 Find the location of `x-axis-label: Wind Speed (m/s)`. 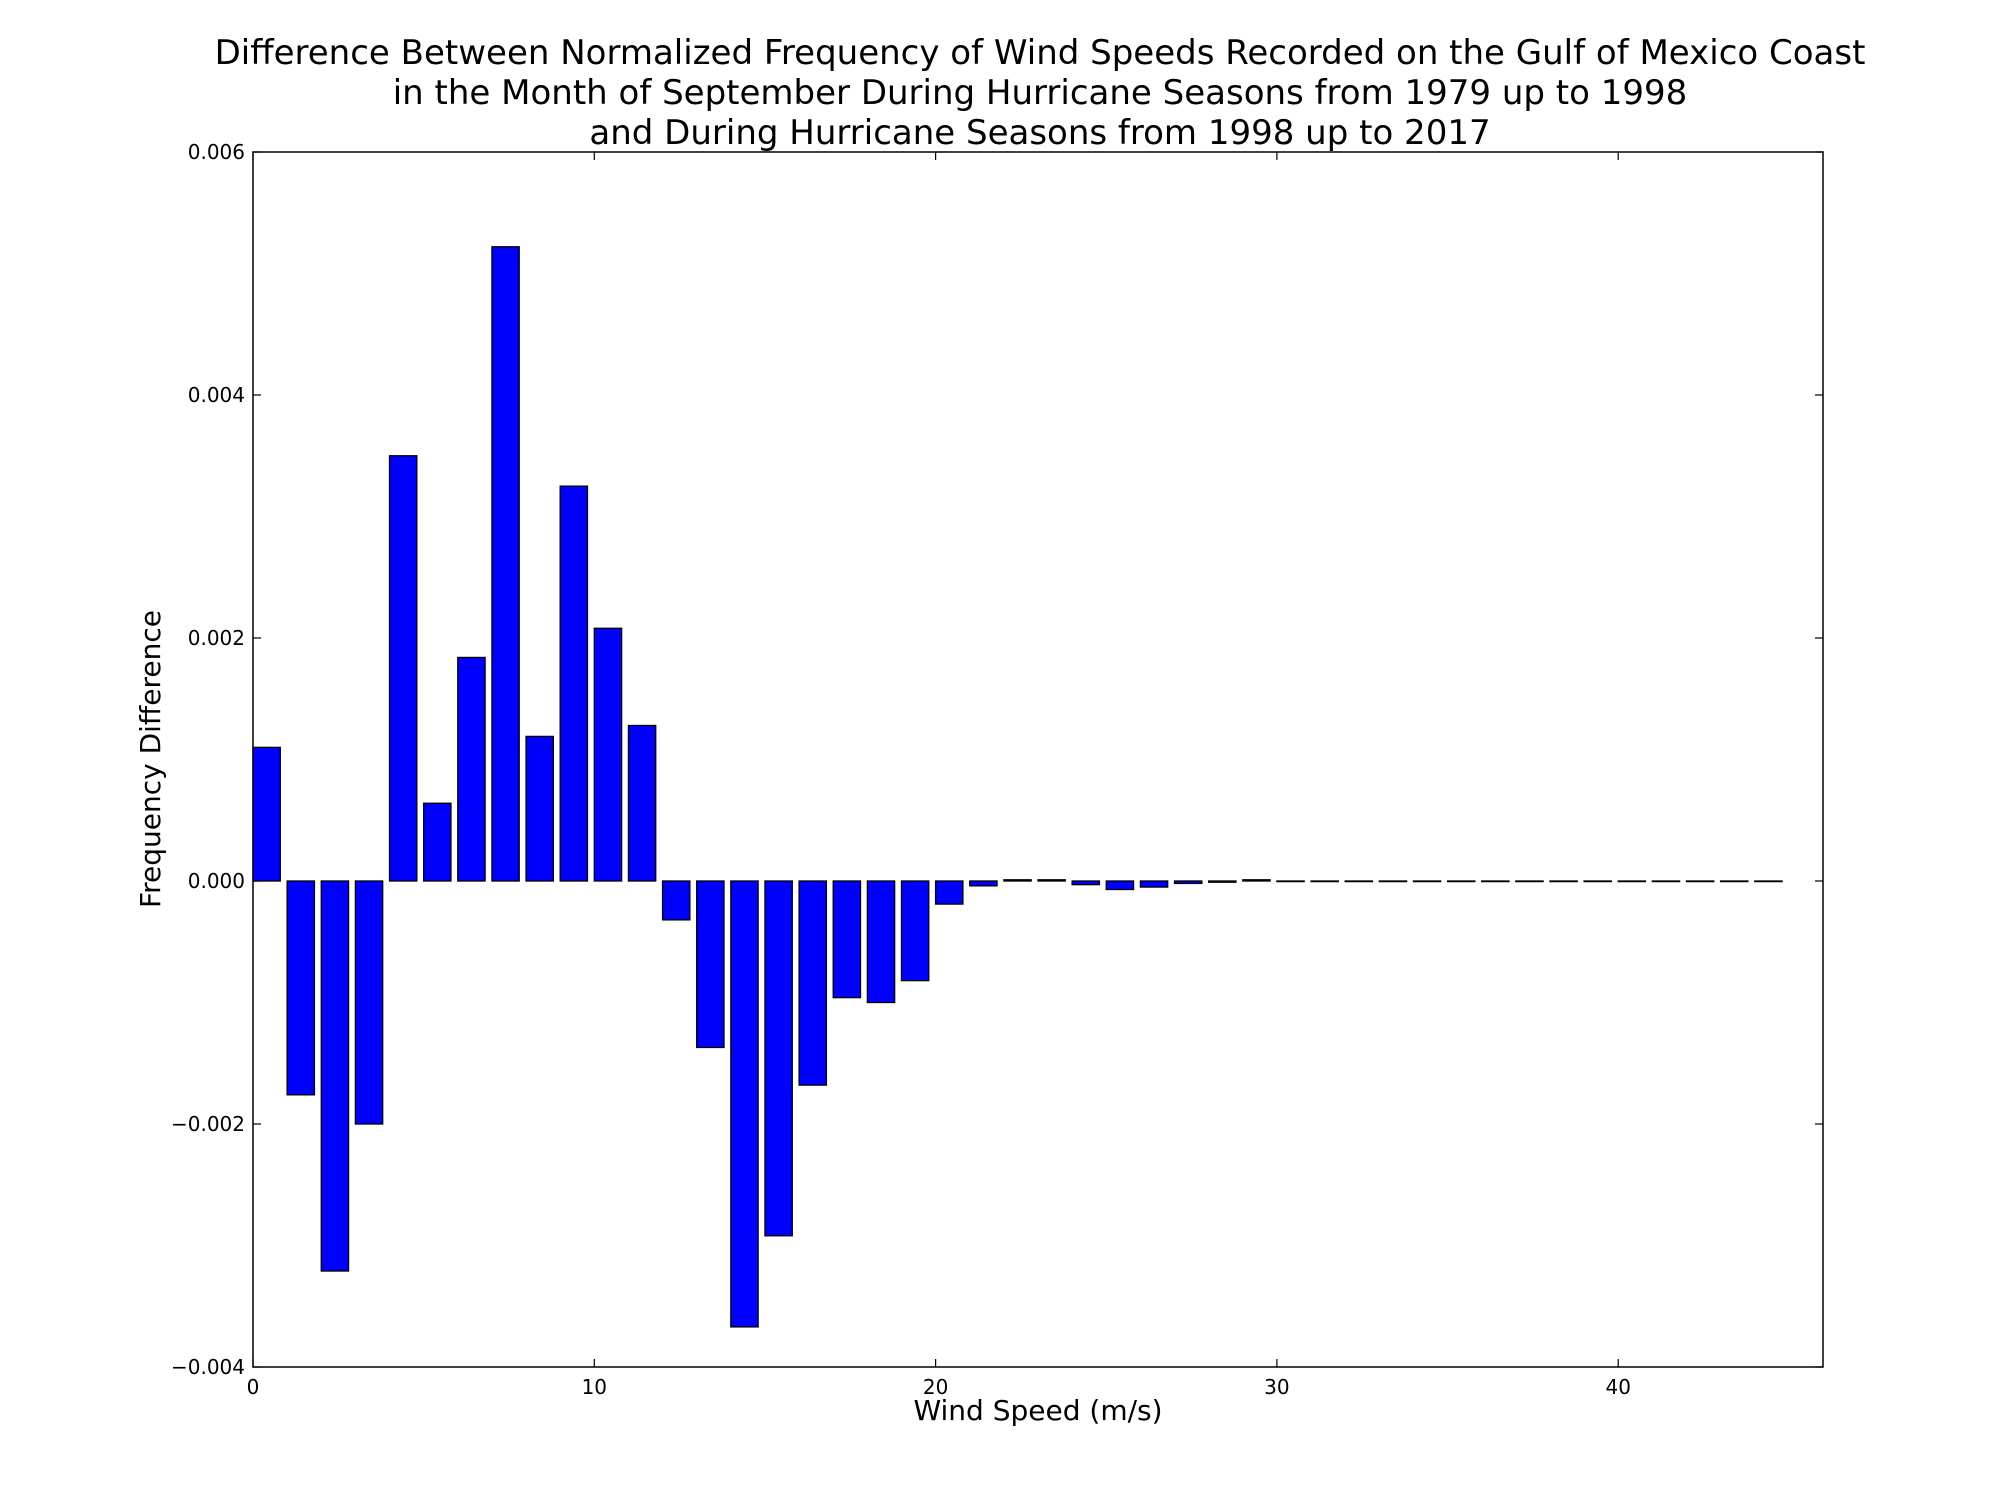

x-axis-label: Wind Speed (m/s) is located at coordinates (1037, 1410).